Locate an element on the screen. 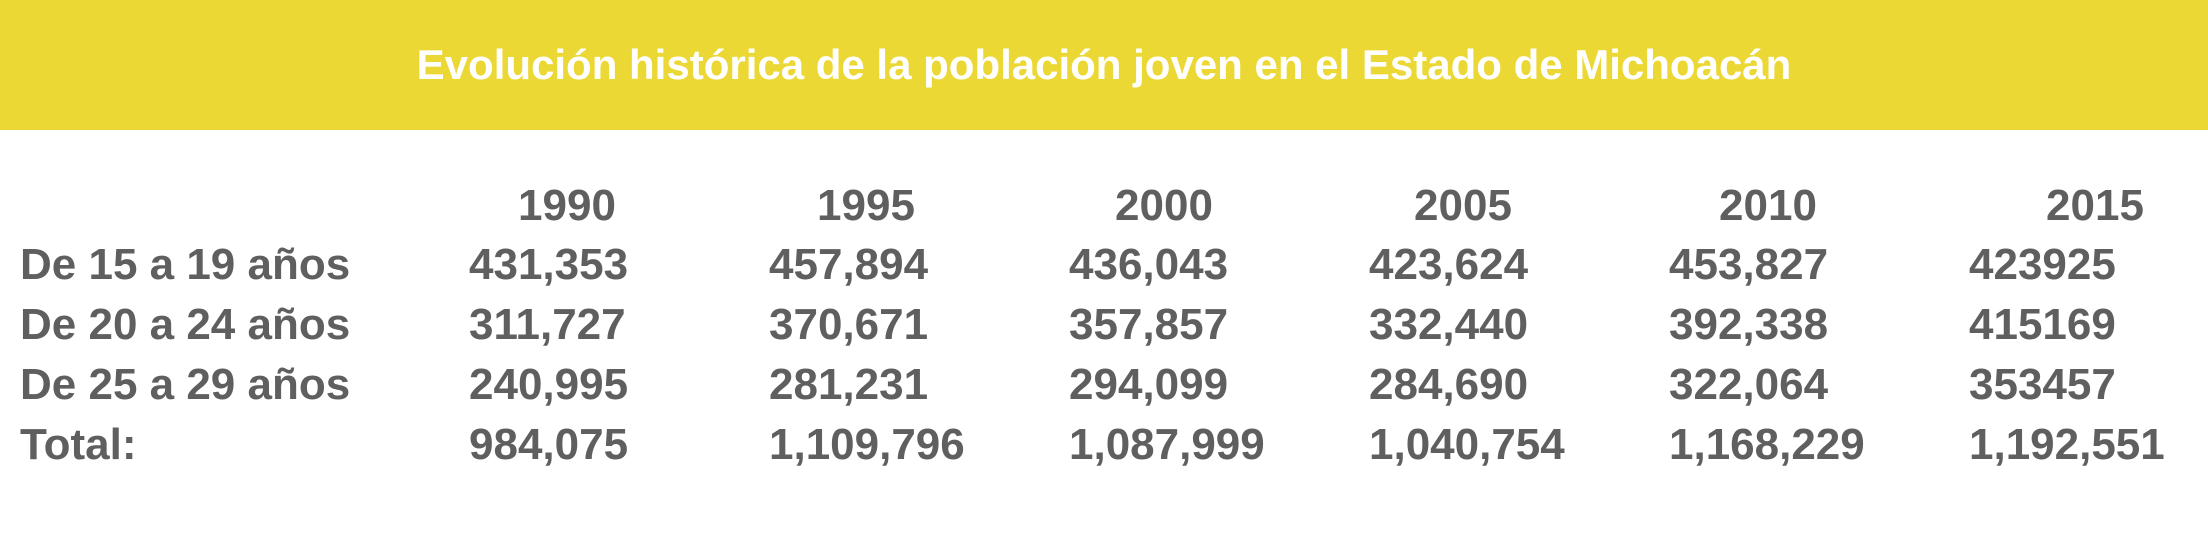 This screenshot has height=534, width=2208. cell-value: 332,440 is located at coordinates (1449, 324).